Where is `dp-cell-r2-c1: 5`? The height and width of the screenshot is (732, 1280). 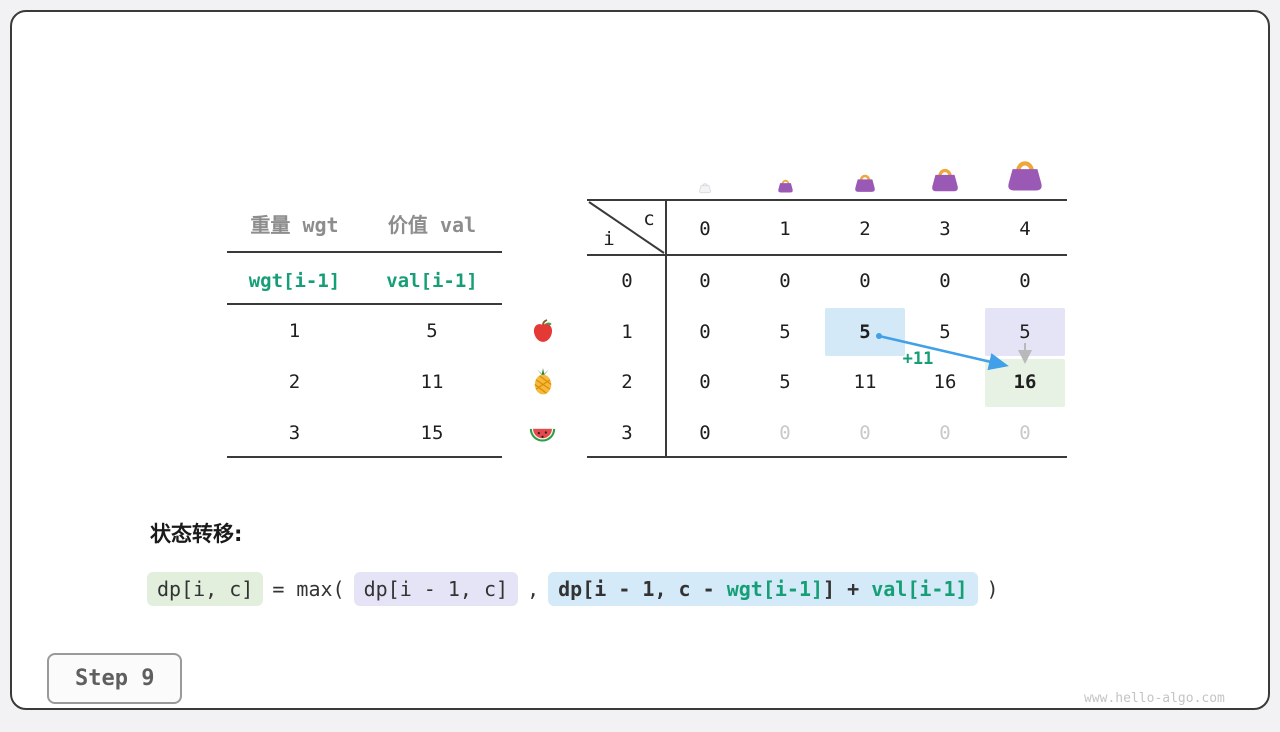 dp-cell-r2-c1: 5 is located at coordinates (785, 382).